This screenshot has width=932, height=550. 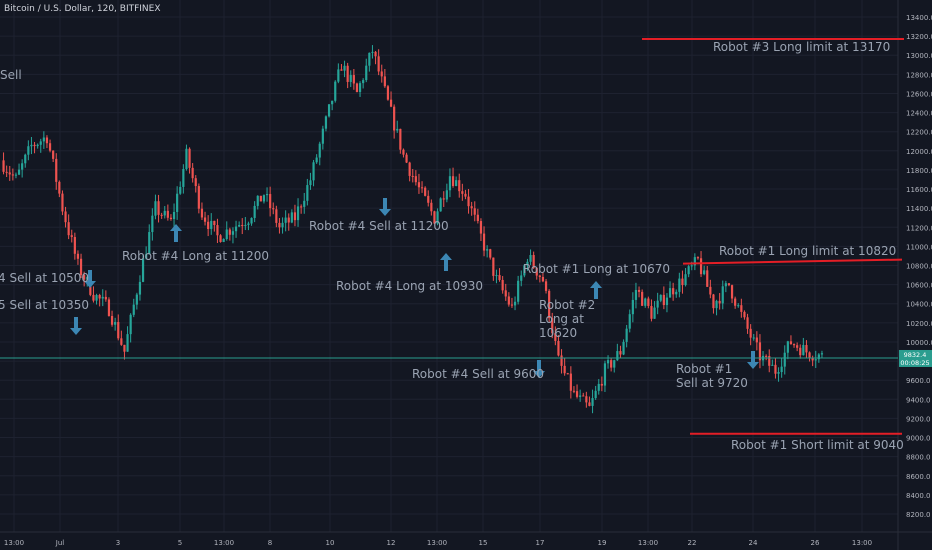 I want to click on y-tick-label: 12200.0, so click(x=919, y=133).